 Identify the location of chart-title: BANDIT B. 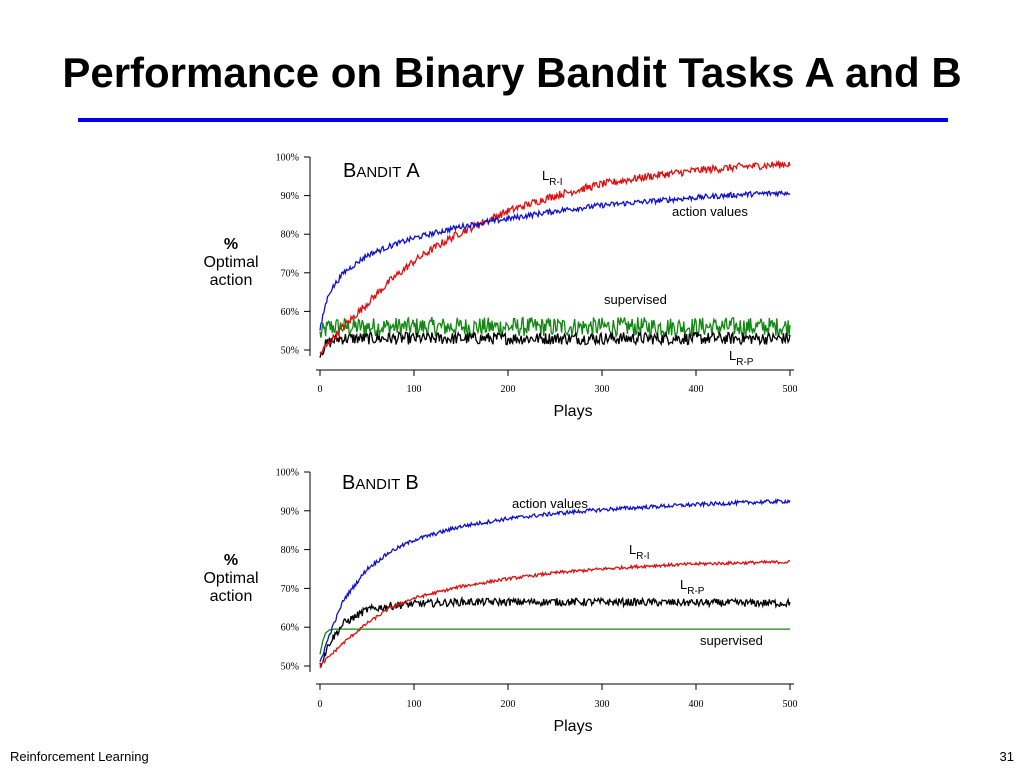
(380, 483).